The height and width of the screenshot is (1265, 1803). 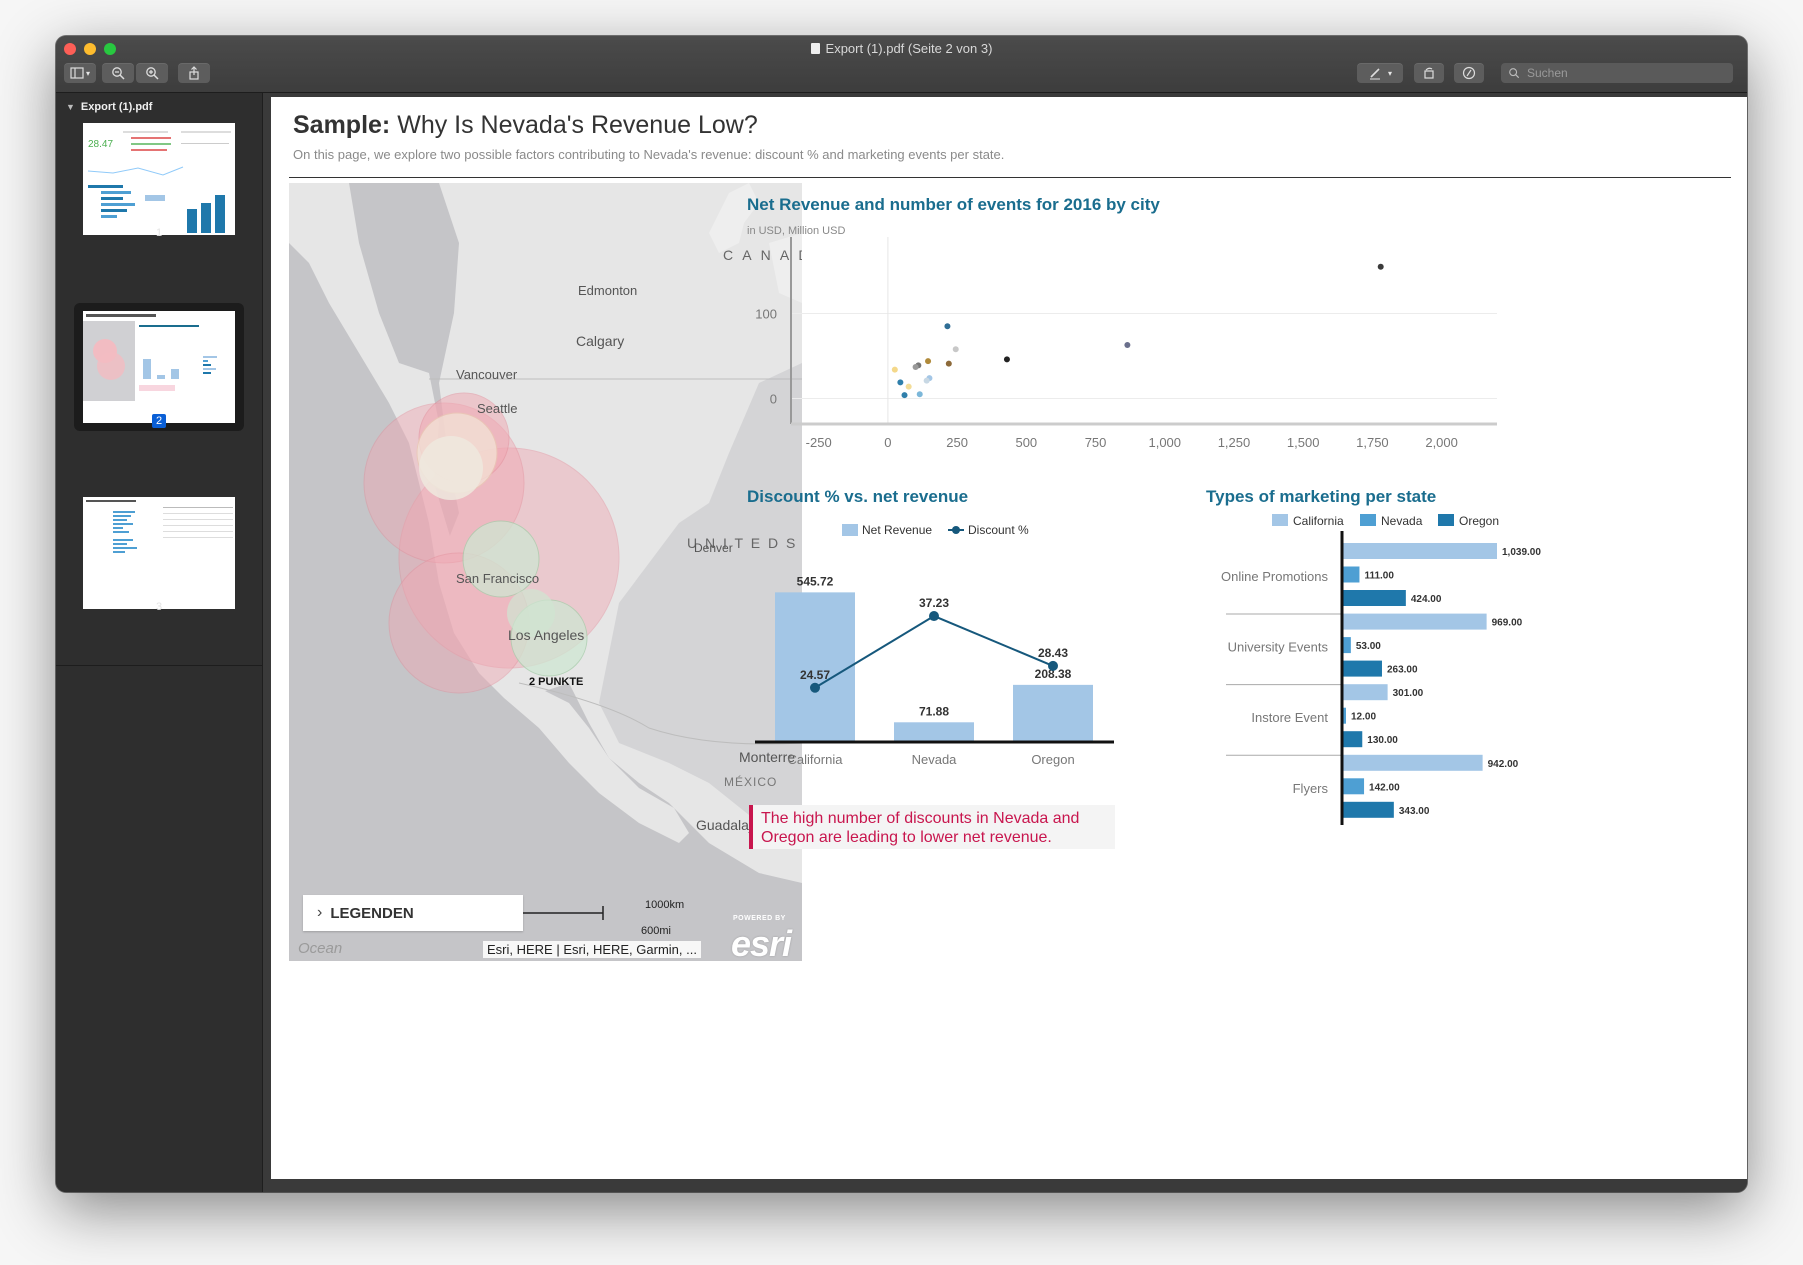 What do you see at coordinates (901, 48) in the screenshot?
I see `window-title: Export (1).pdf (Seite 2 von 3)` at bounding box center [901, 48].